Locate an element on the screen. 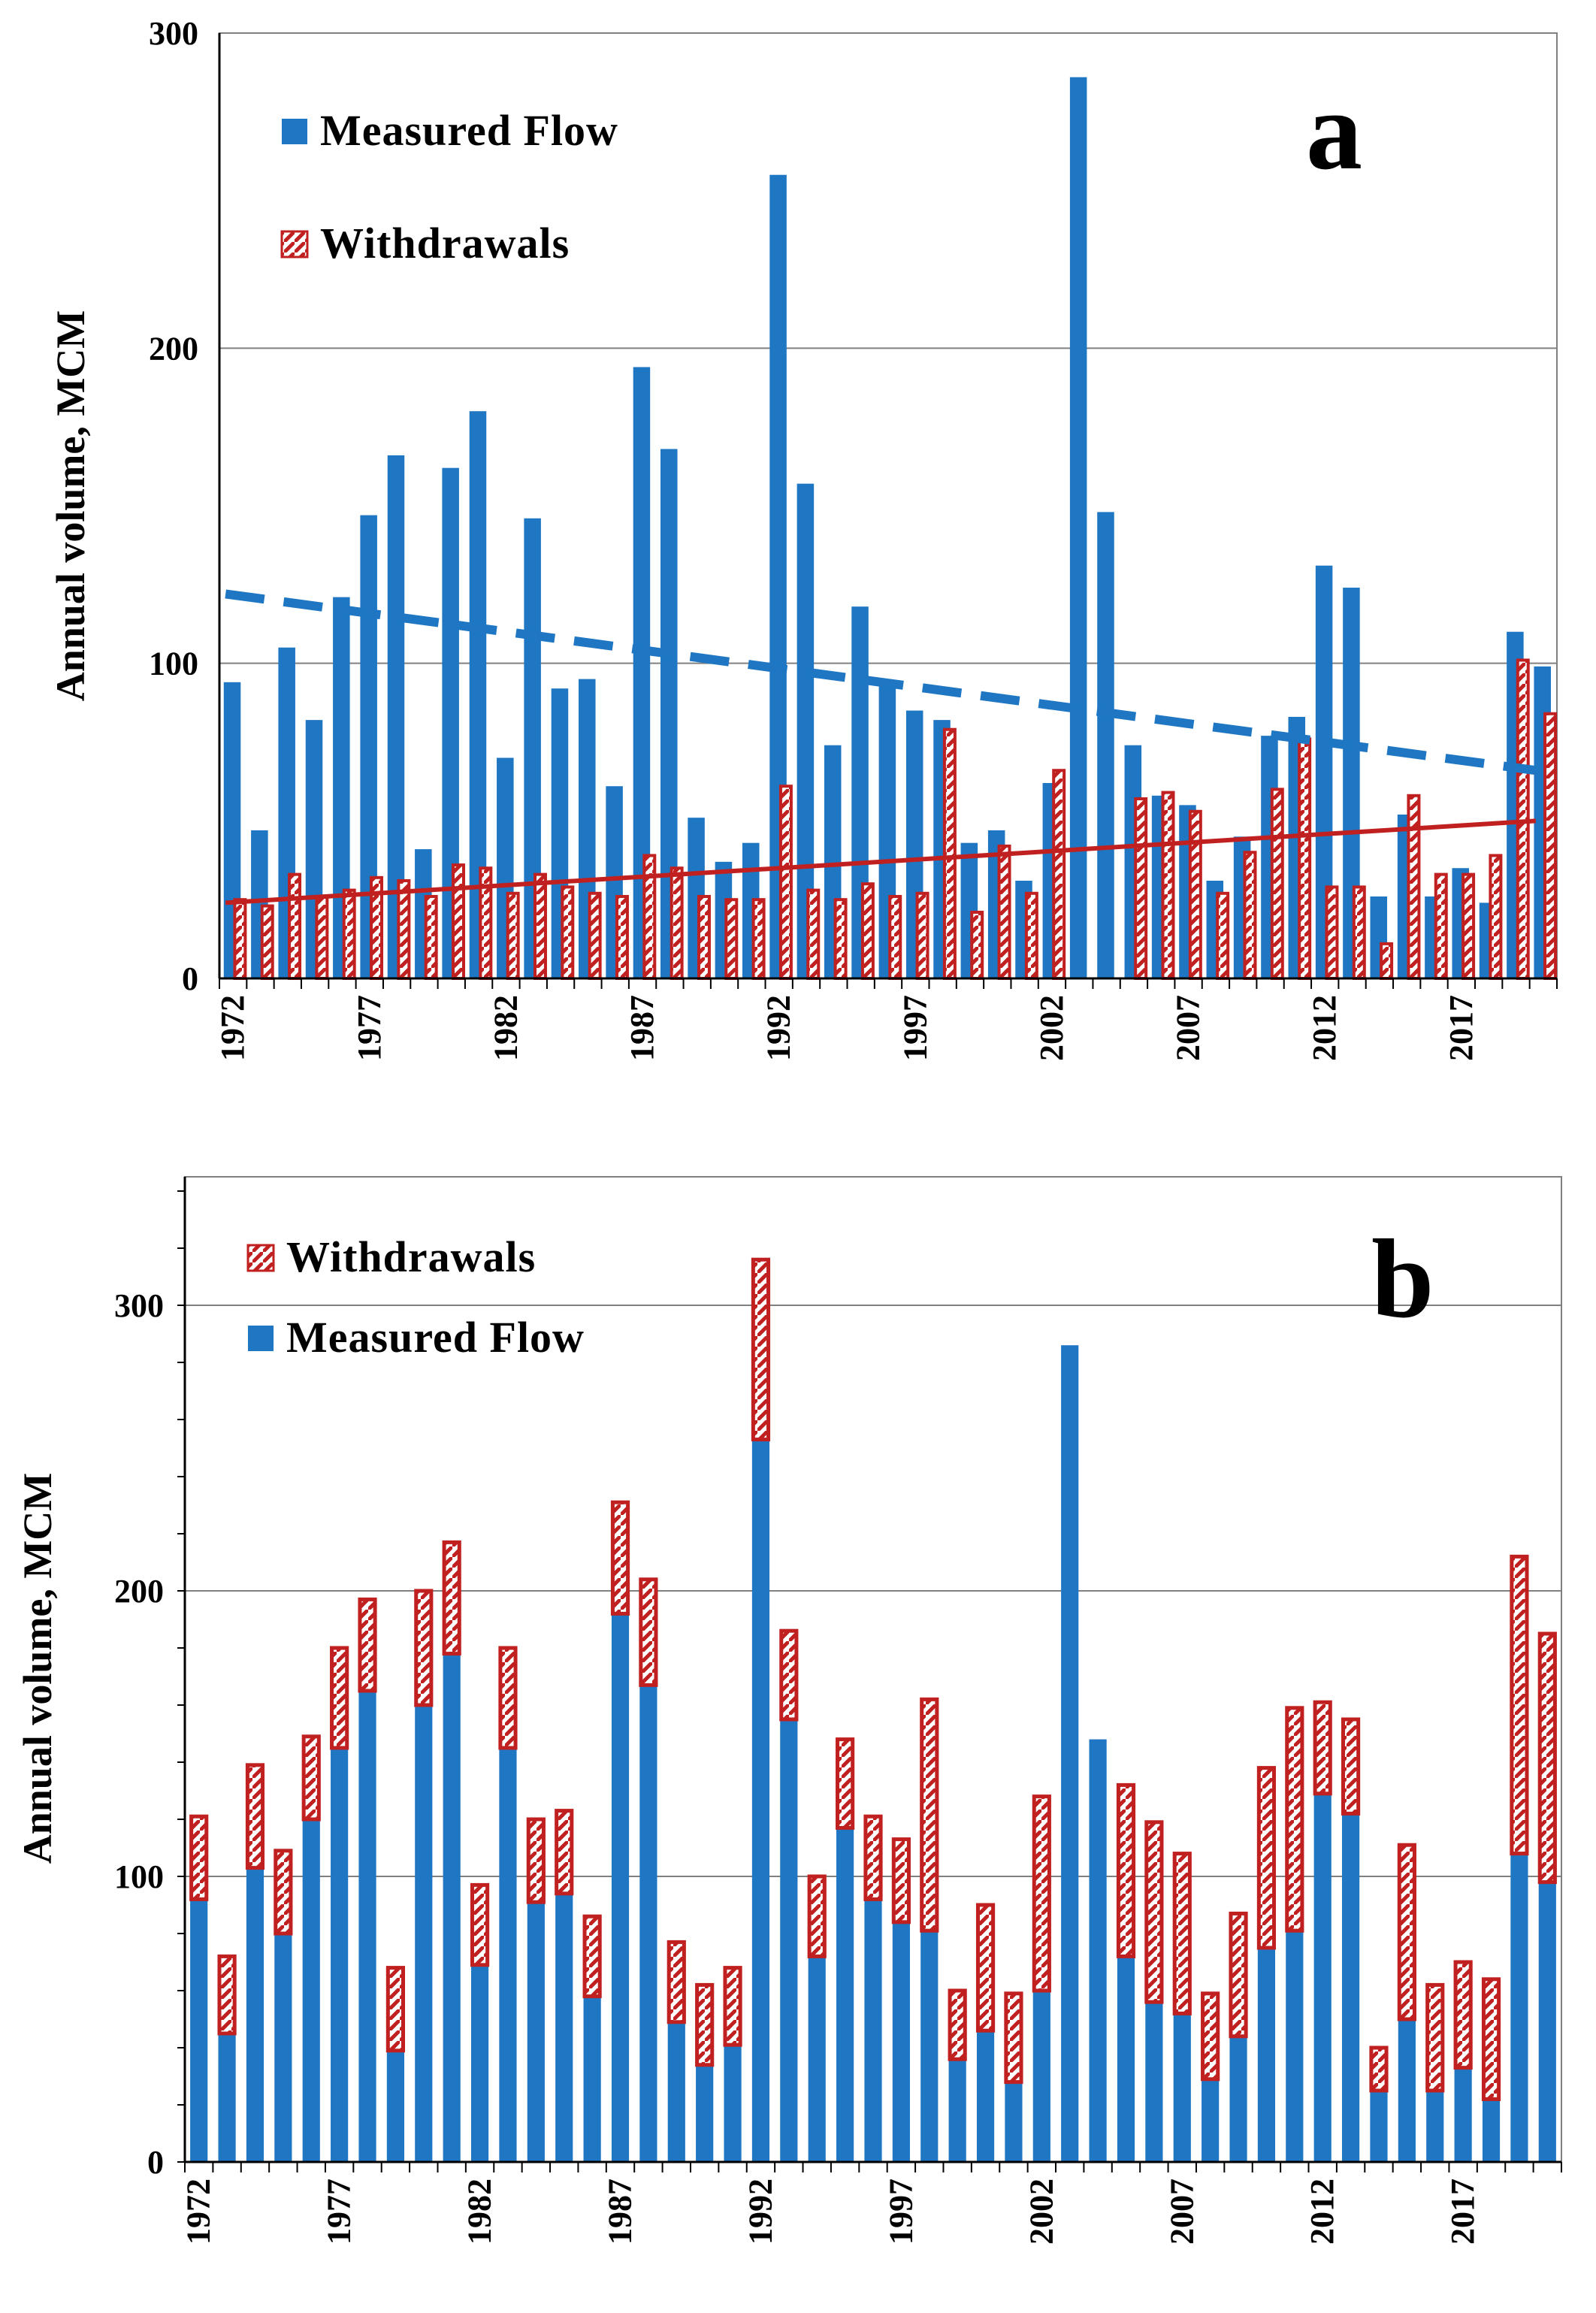 This screenshot has width=1596, height=2313. x-tick-label: 1992 is located at coordinates (760, 2211).